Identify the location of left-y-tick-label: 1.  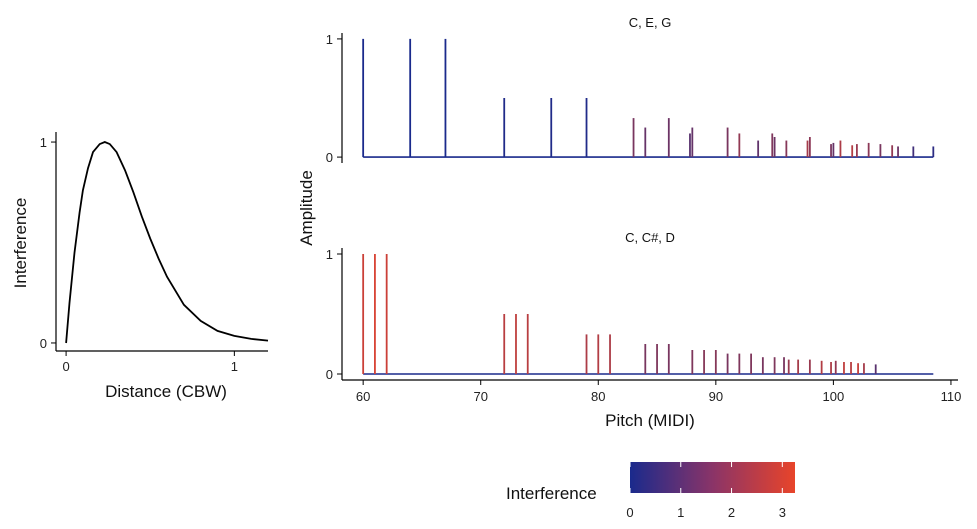
(43, 142).